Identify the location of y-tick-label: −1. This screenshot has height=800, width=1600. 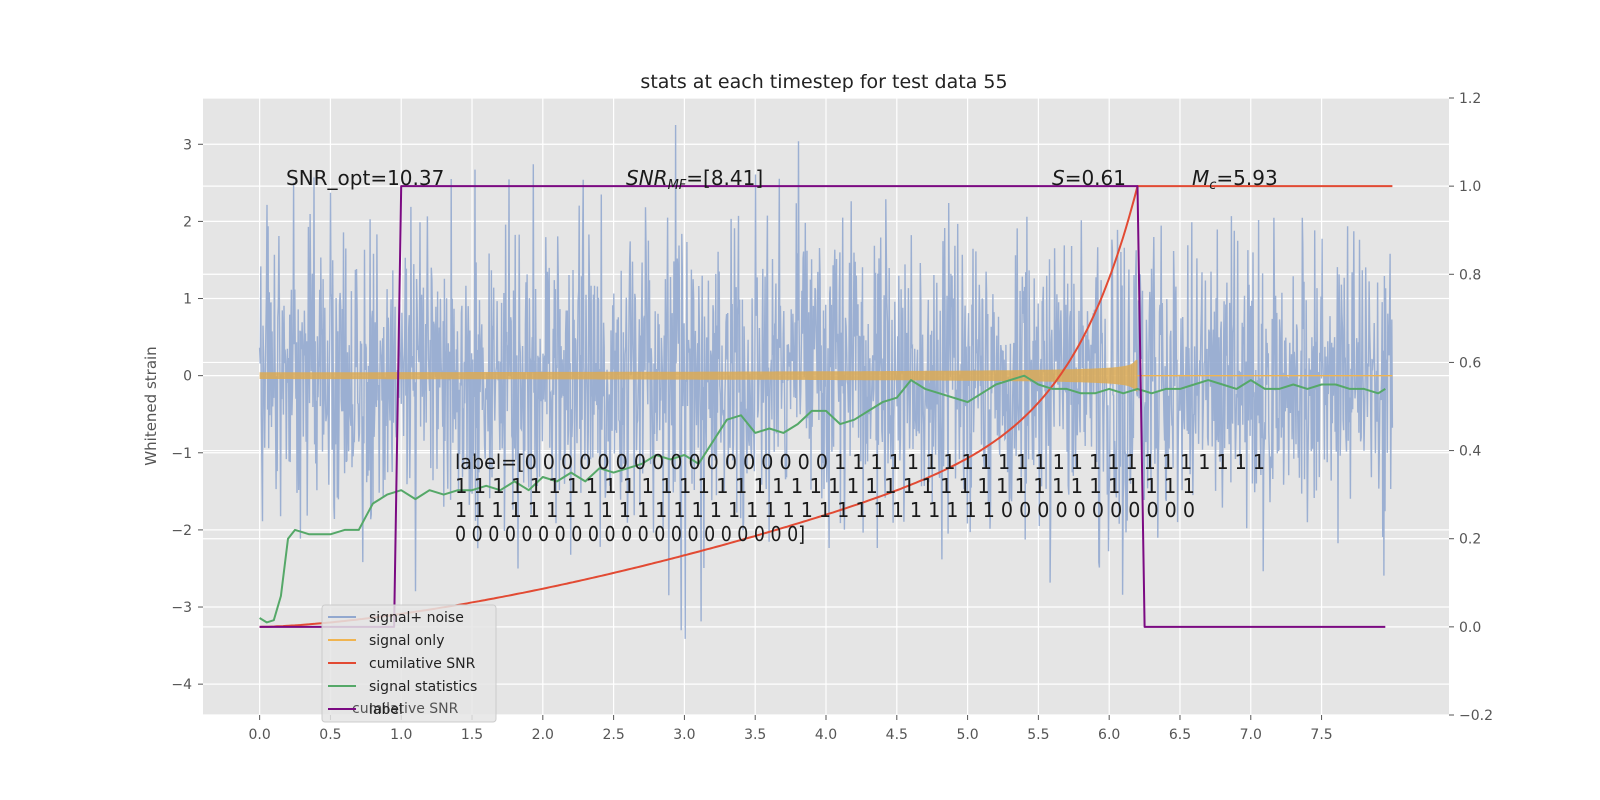
(181, 454).